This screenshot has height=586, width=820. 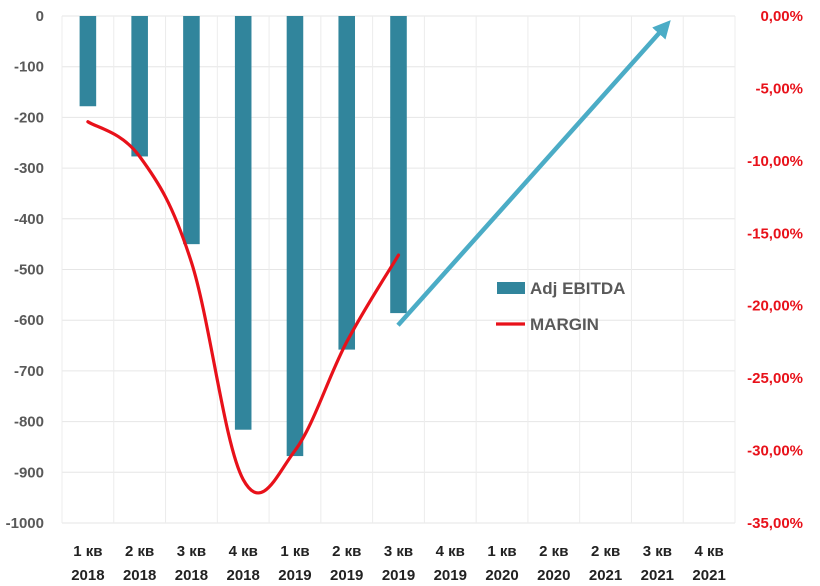 I want to click on legend-swatch-adj-ebitda, so click(x=511, y=288).